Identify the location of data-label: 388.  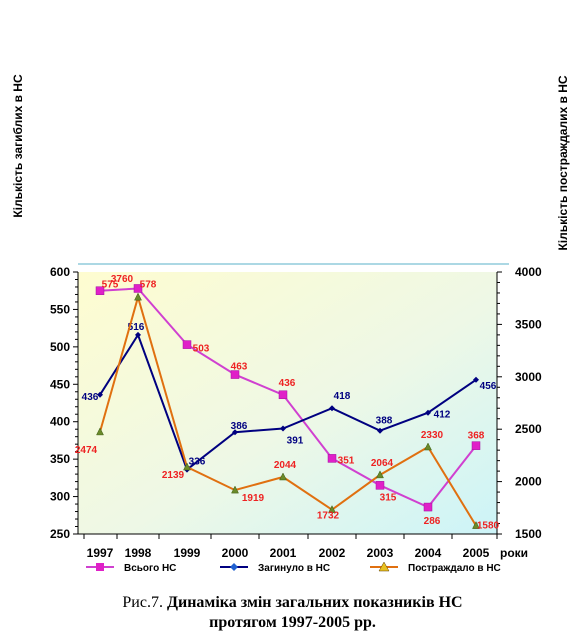
(384, 421).